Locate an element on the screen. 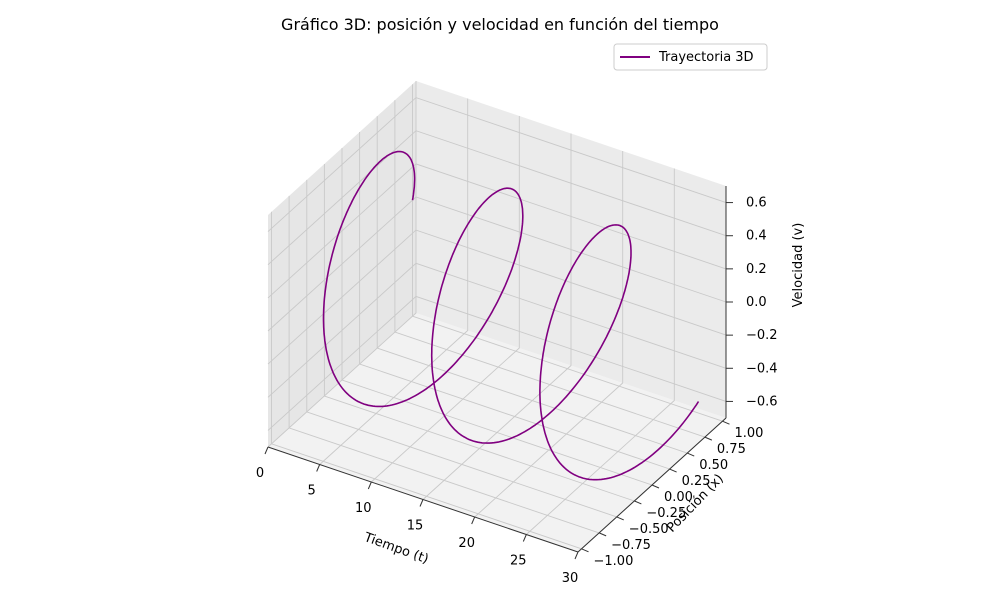  legend: Trayectoria 3D is located at coordinates (690, 57).